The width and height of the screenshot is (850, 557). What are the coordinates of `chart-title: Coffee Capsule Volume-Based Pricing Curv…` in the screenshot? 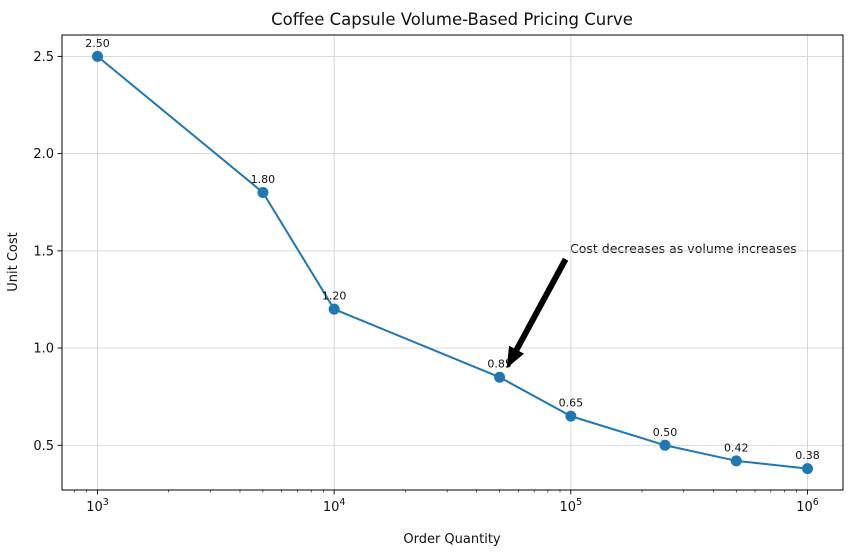 It's located at (452, 19).